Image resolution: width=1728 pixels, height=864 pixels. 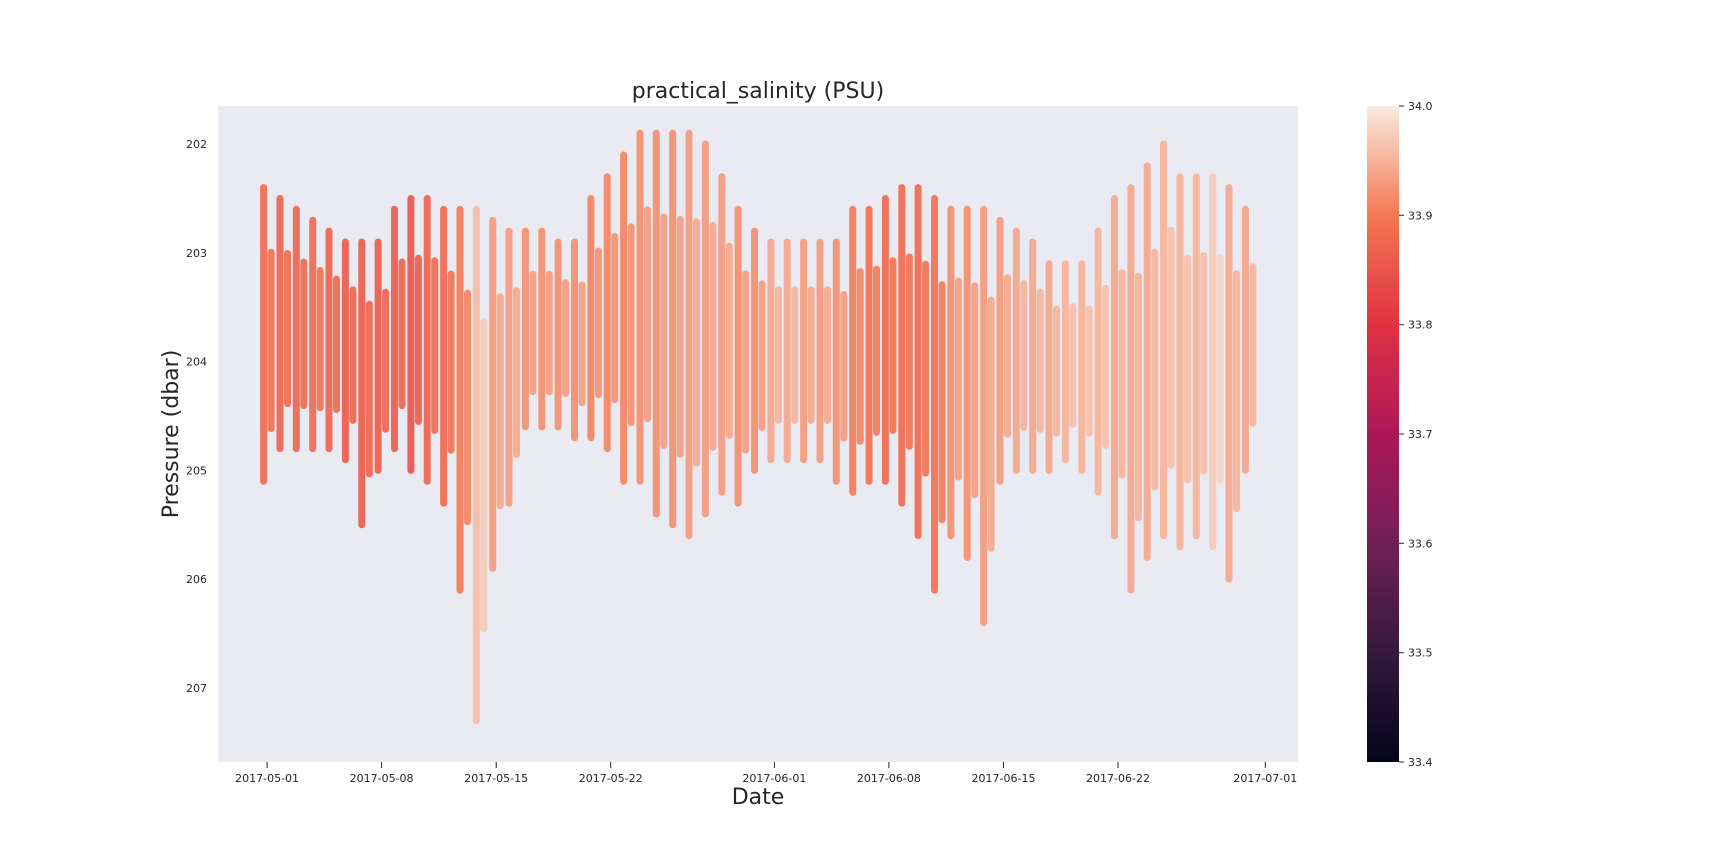 I want to click on x-tick-label: 2017-05-08, so click(x=382, y=778).